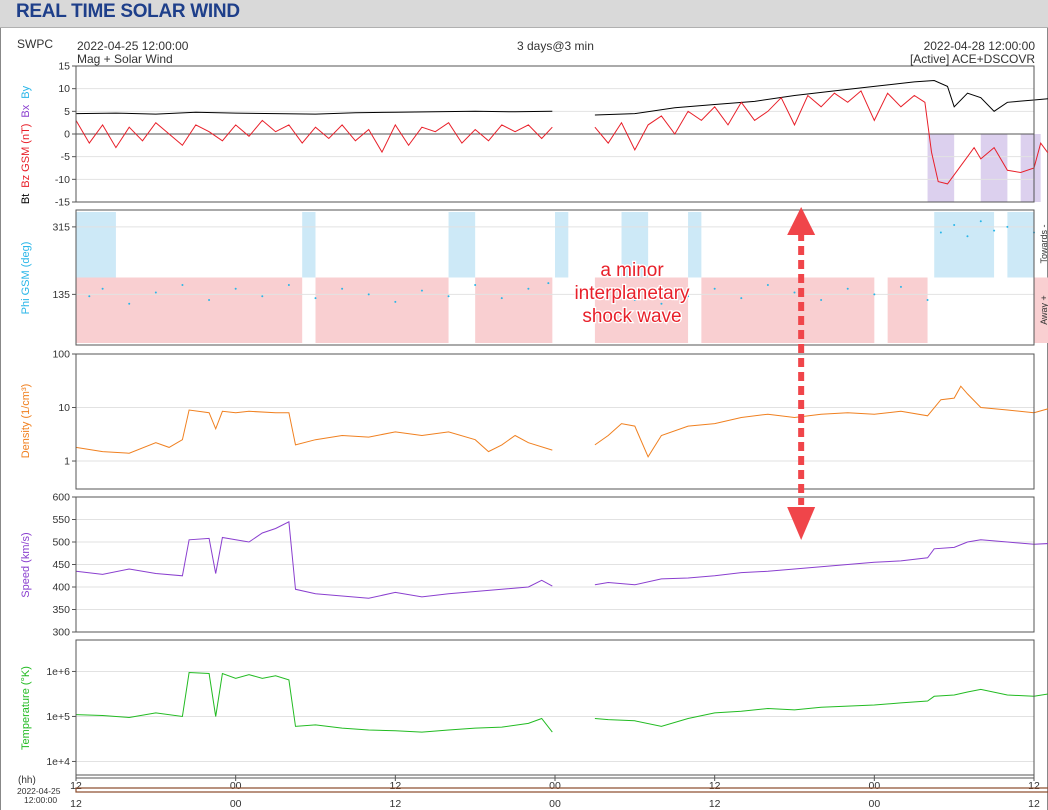  I want to click on timeline-bar, so click(561, 790).